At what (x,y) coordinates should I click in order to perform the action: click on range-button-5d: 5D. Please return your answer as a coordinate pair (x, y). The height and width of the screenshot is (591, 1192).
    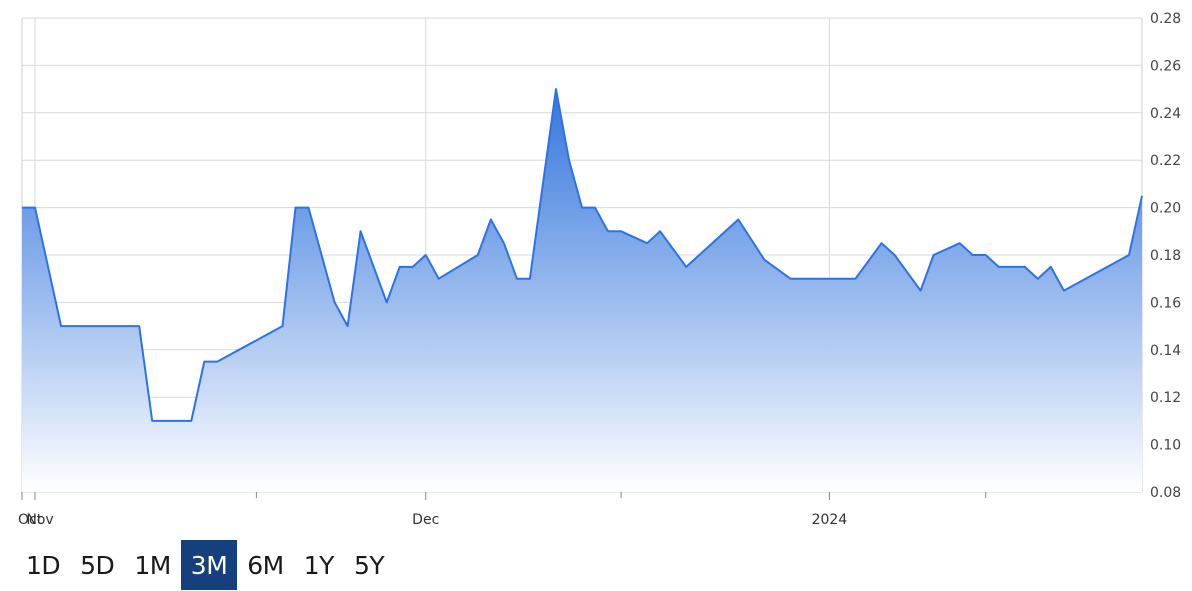
    Looking at the image, I should click on (97, 565).